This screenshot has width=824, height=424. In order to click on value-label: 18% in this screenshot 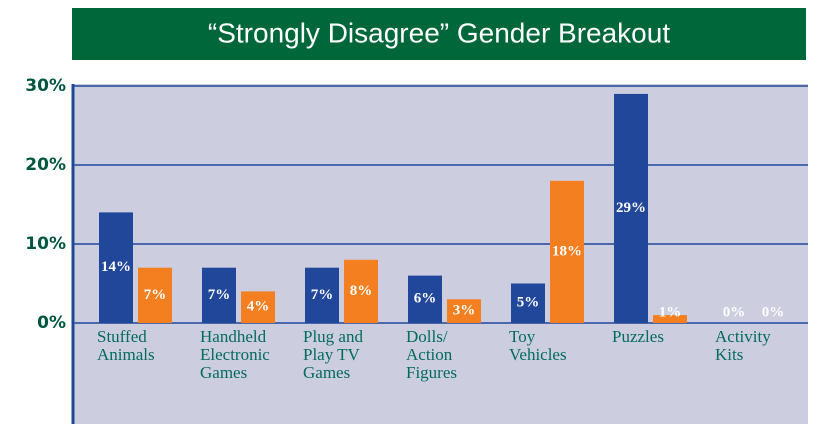, I will do `click(567, 251)`.